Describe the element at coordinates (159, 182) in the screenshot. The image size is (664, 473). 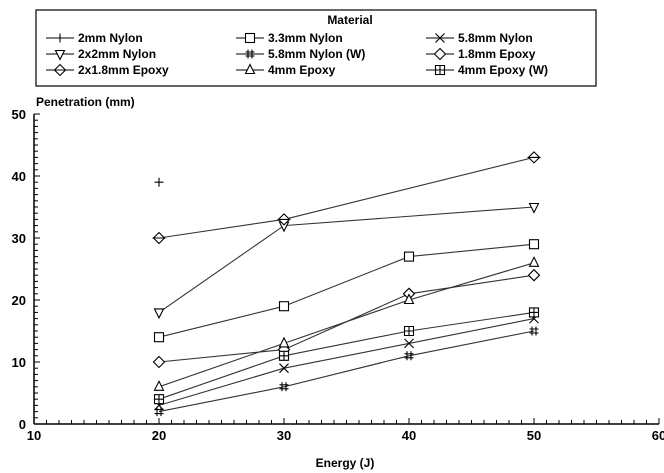
I see `data-point-2mm-nylon` at that location.